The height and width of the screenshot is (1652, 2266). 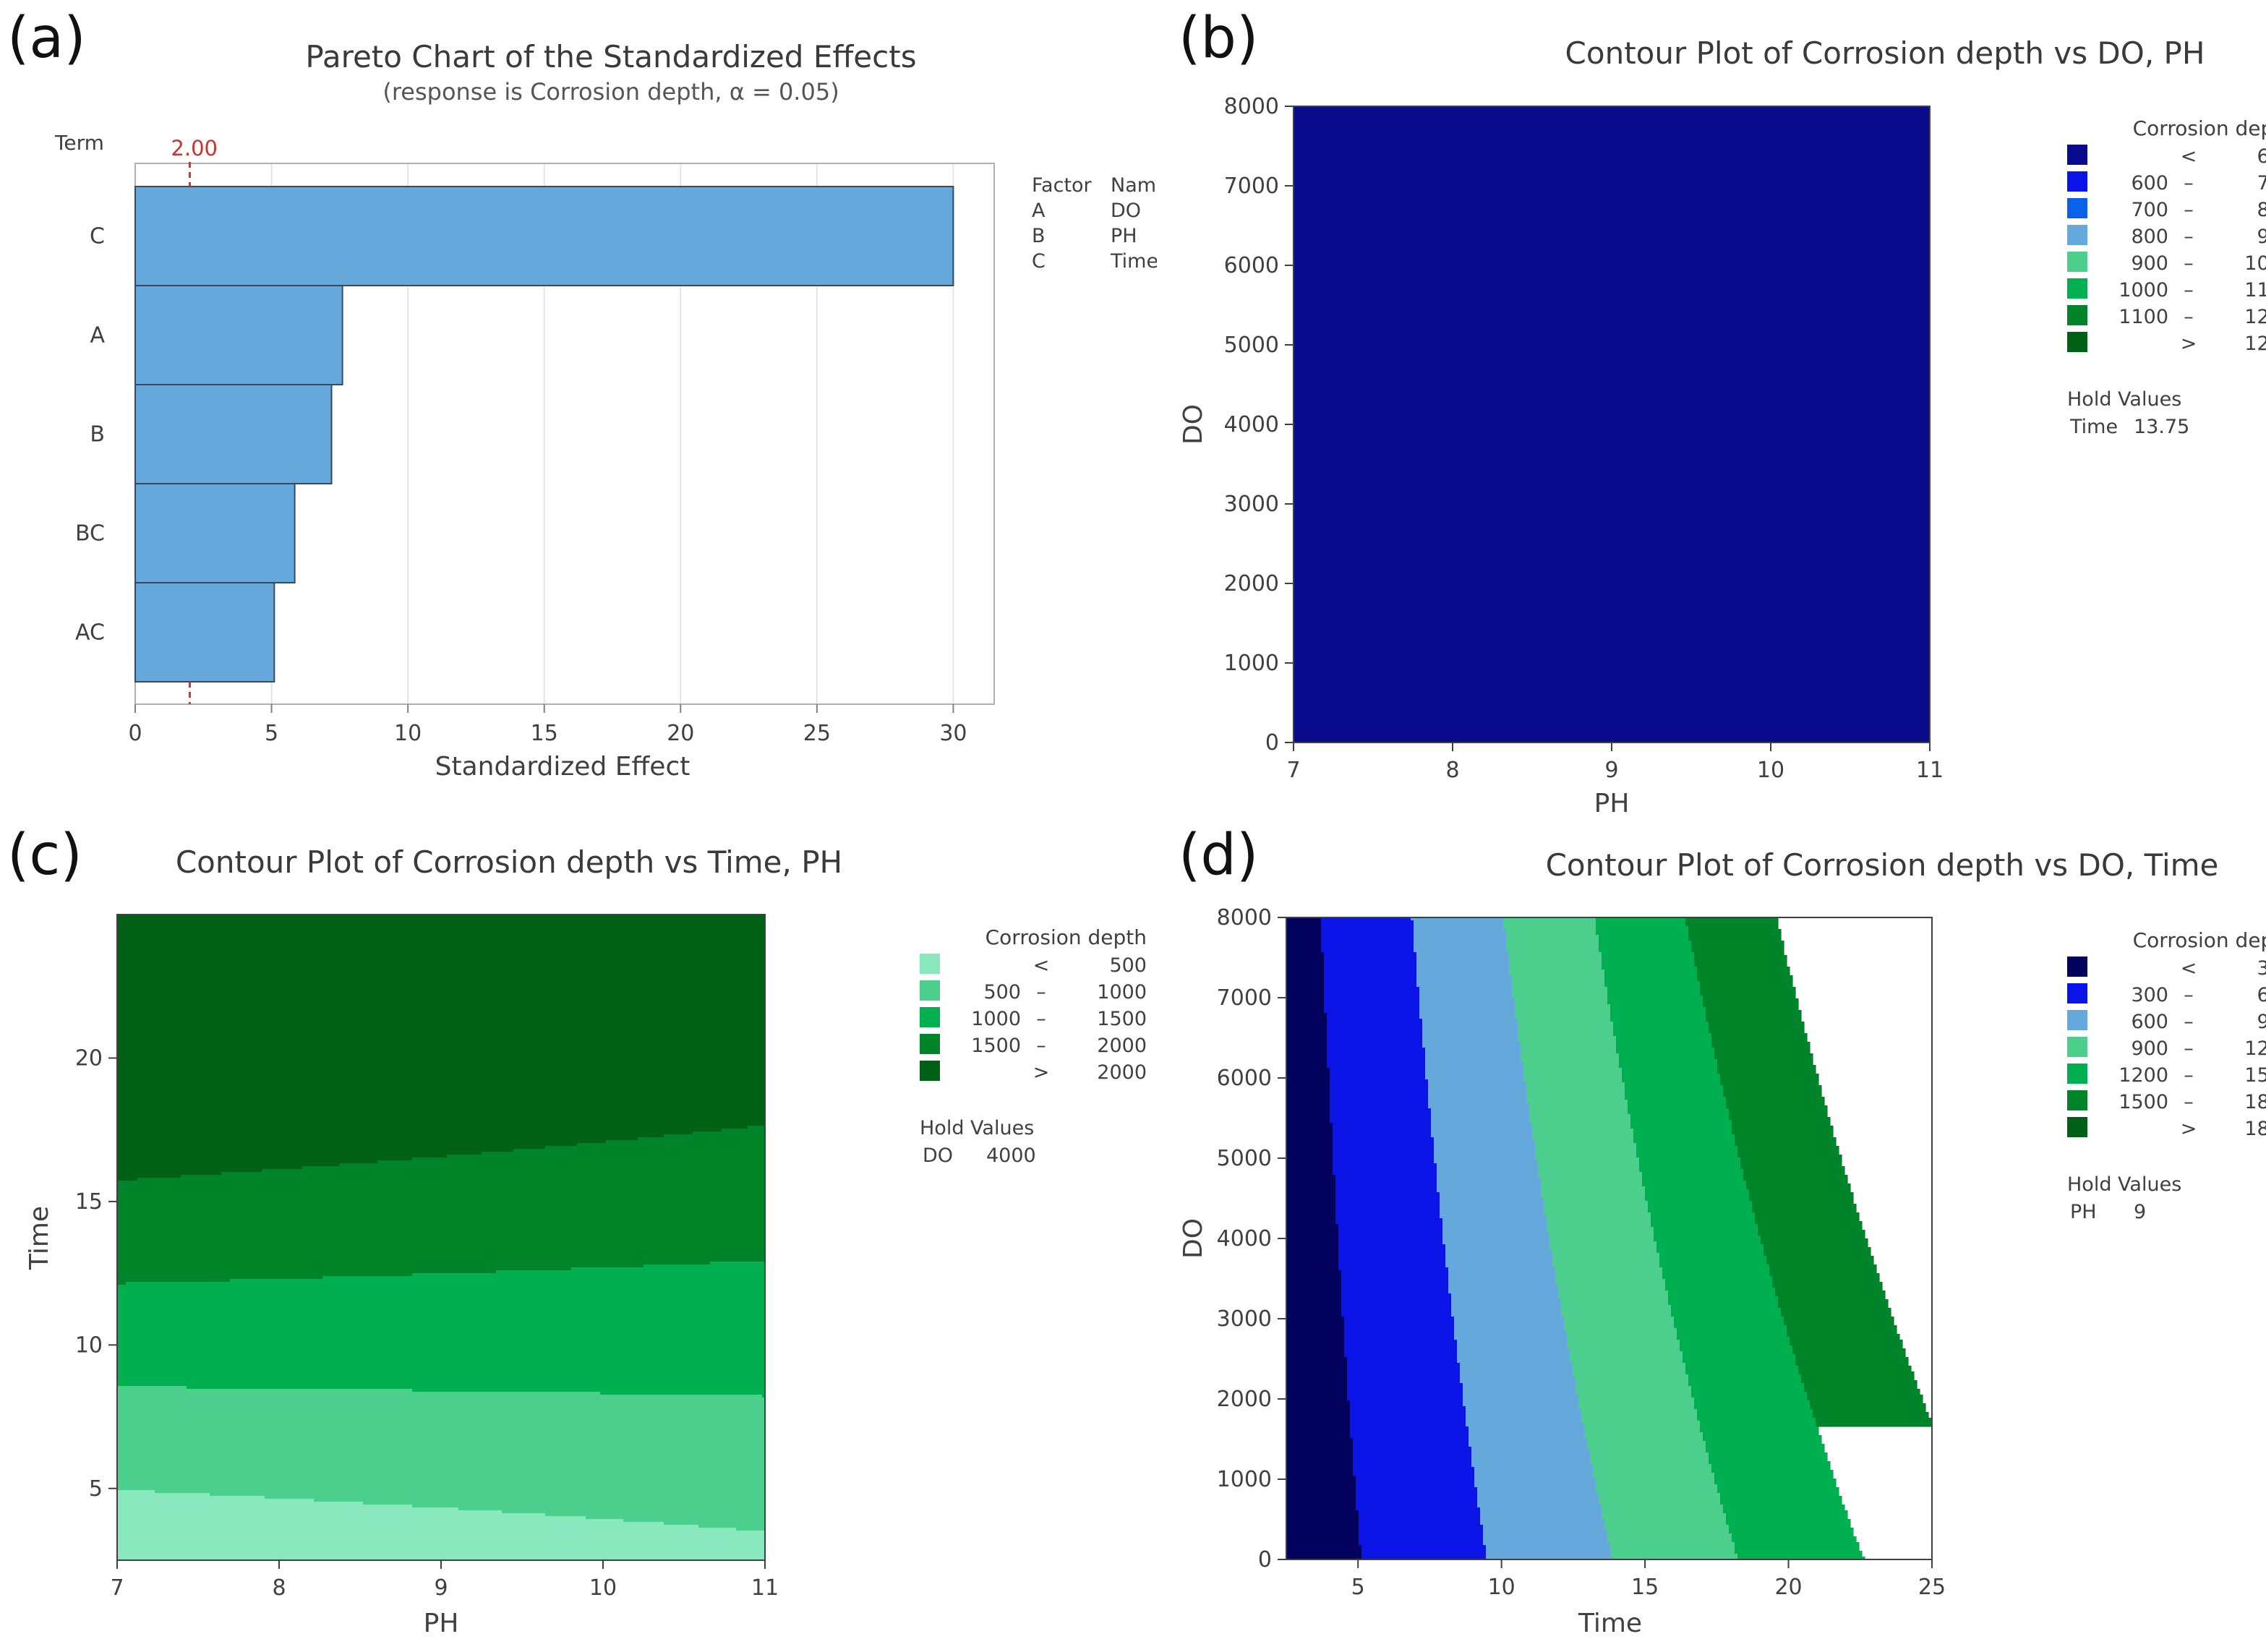 I want to click on legend-lo-2: 1000, so click(x=996, y=1019).